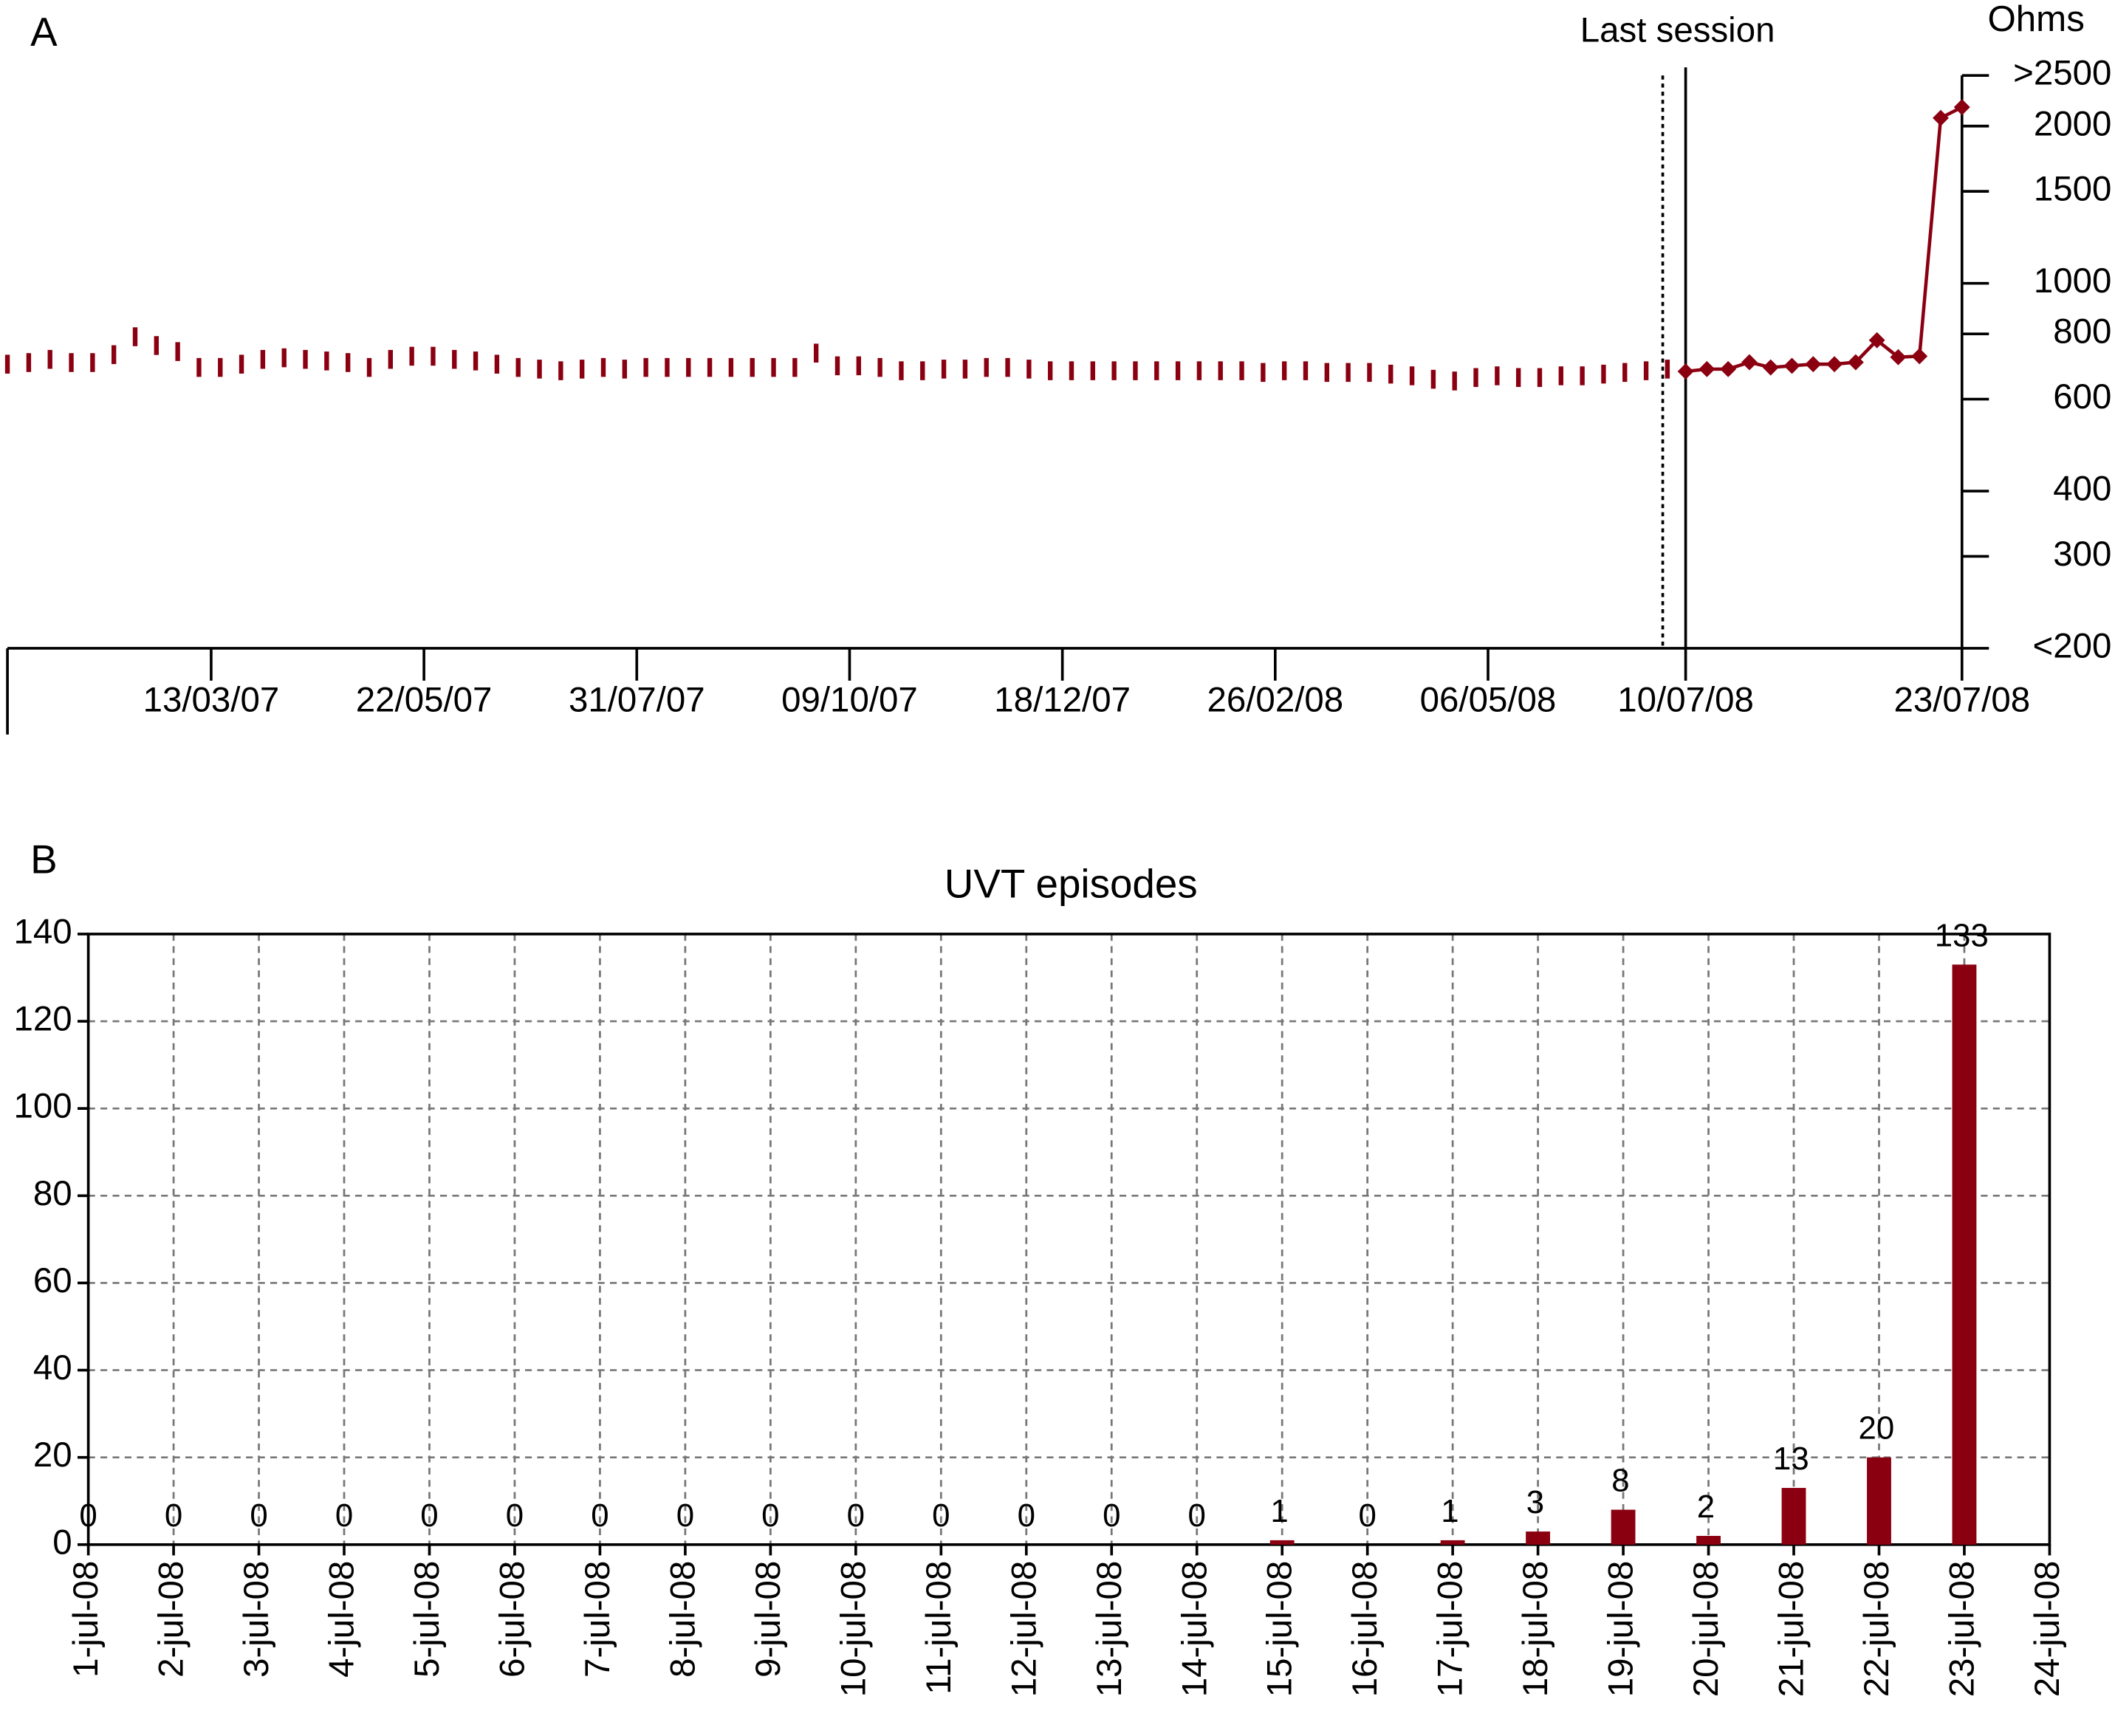  I want to click on value-label: 3, so click(1535, 1502).